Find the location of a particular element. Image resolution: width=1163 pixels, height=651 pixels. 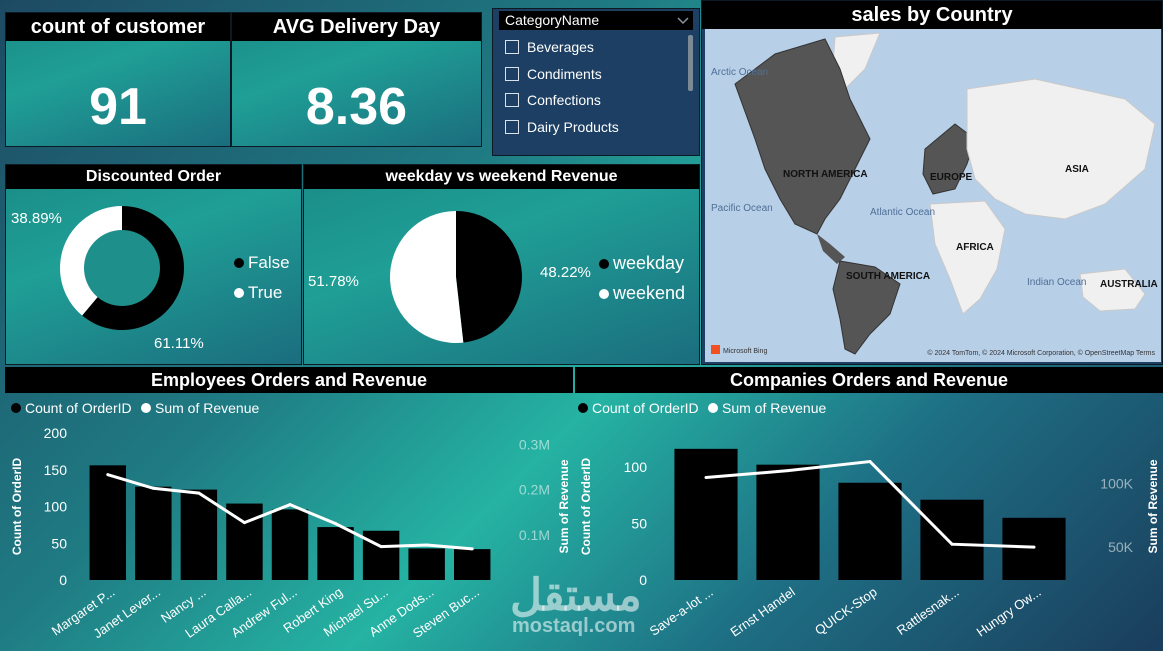

discount-donut-chart is located at coordinates (126, 280).